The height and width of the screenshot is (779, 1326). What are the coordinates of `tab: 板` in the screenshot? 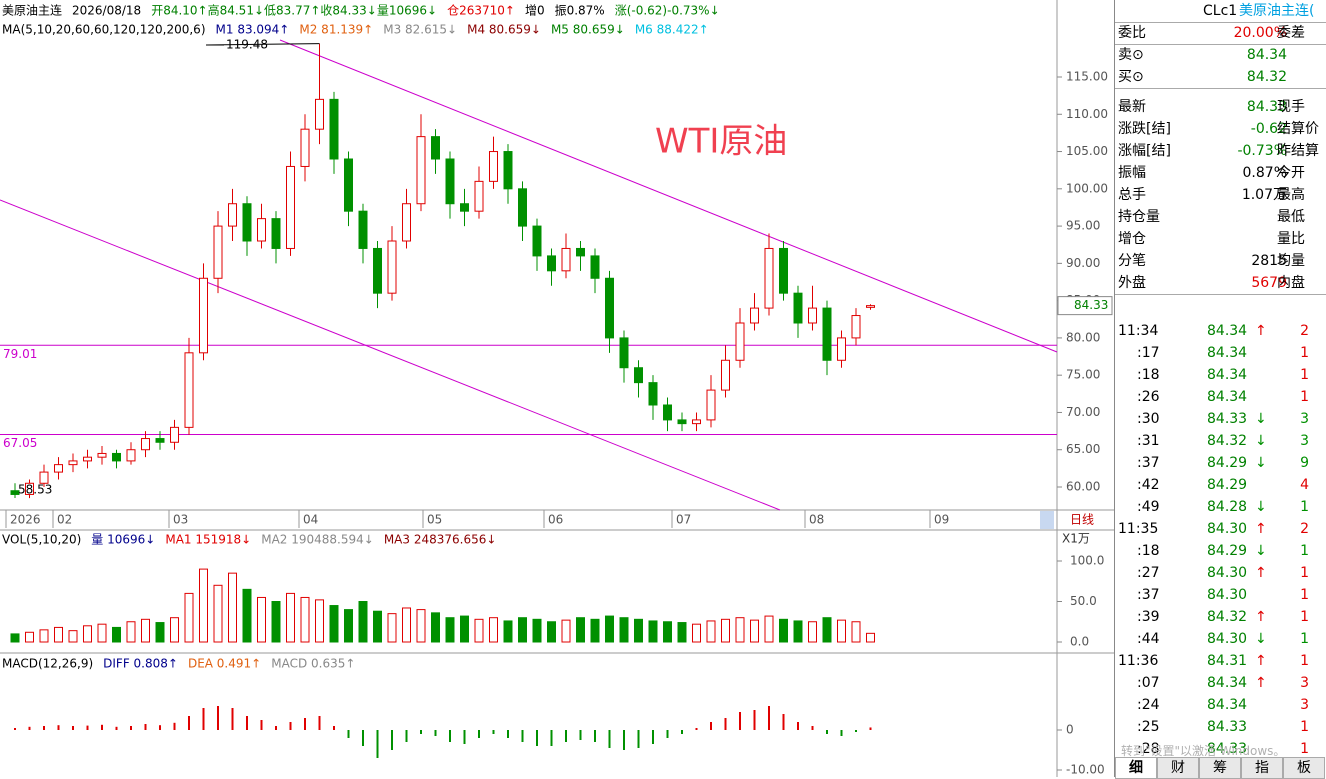 It's located at (1304, 768).